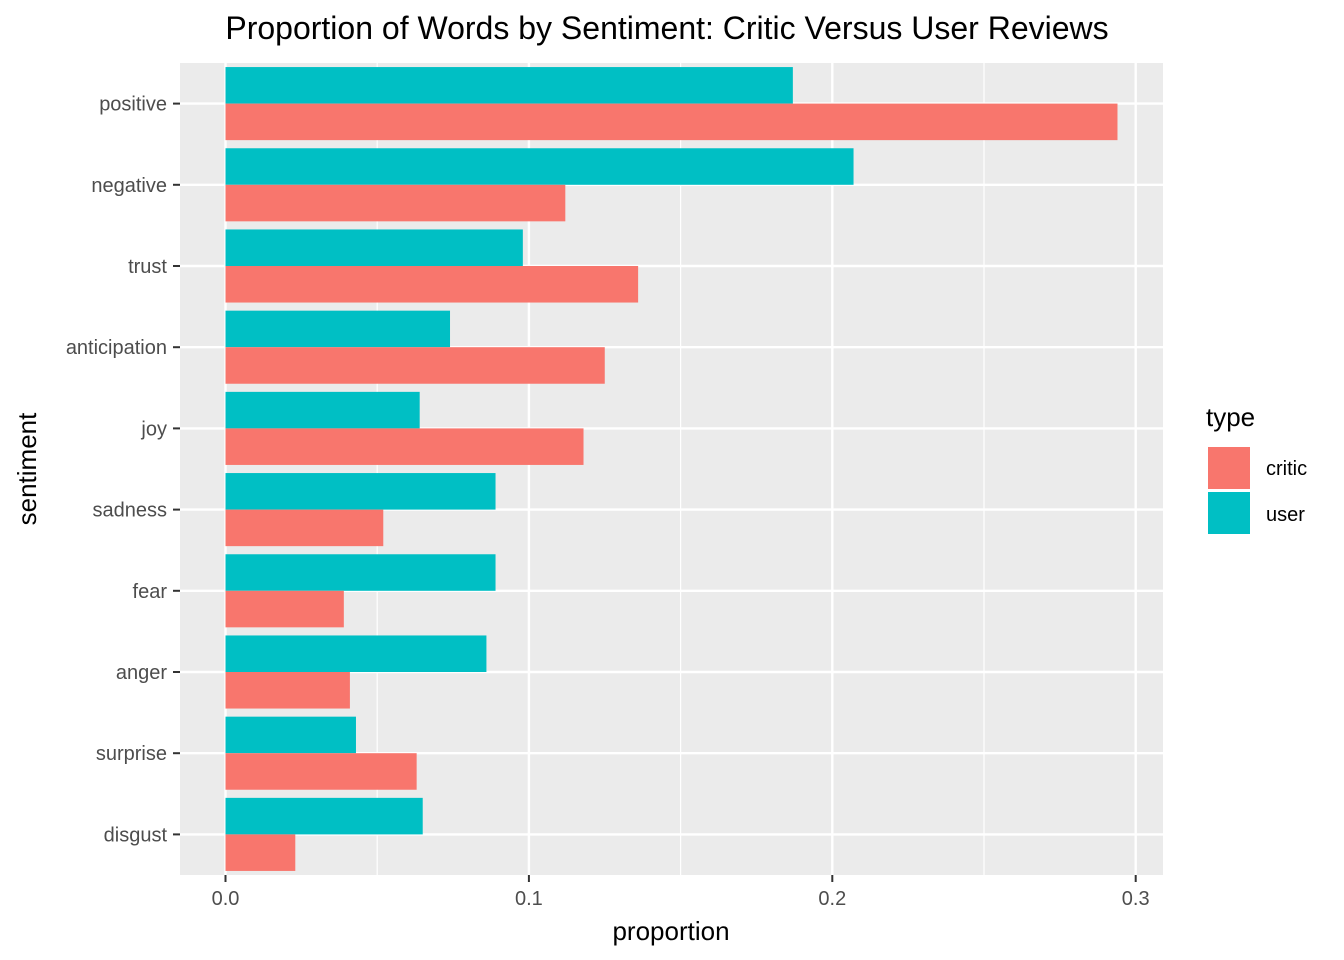 This screenshot has height=960, width=1344. Describe the element at coordinates (260, 852) in the screenshot. I see `bar-critic-disgust` at that location.